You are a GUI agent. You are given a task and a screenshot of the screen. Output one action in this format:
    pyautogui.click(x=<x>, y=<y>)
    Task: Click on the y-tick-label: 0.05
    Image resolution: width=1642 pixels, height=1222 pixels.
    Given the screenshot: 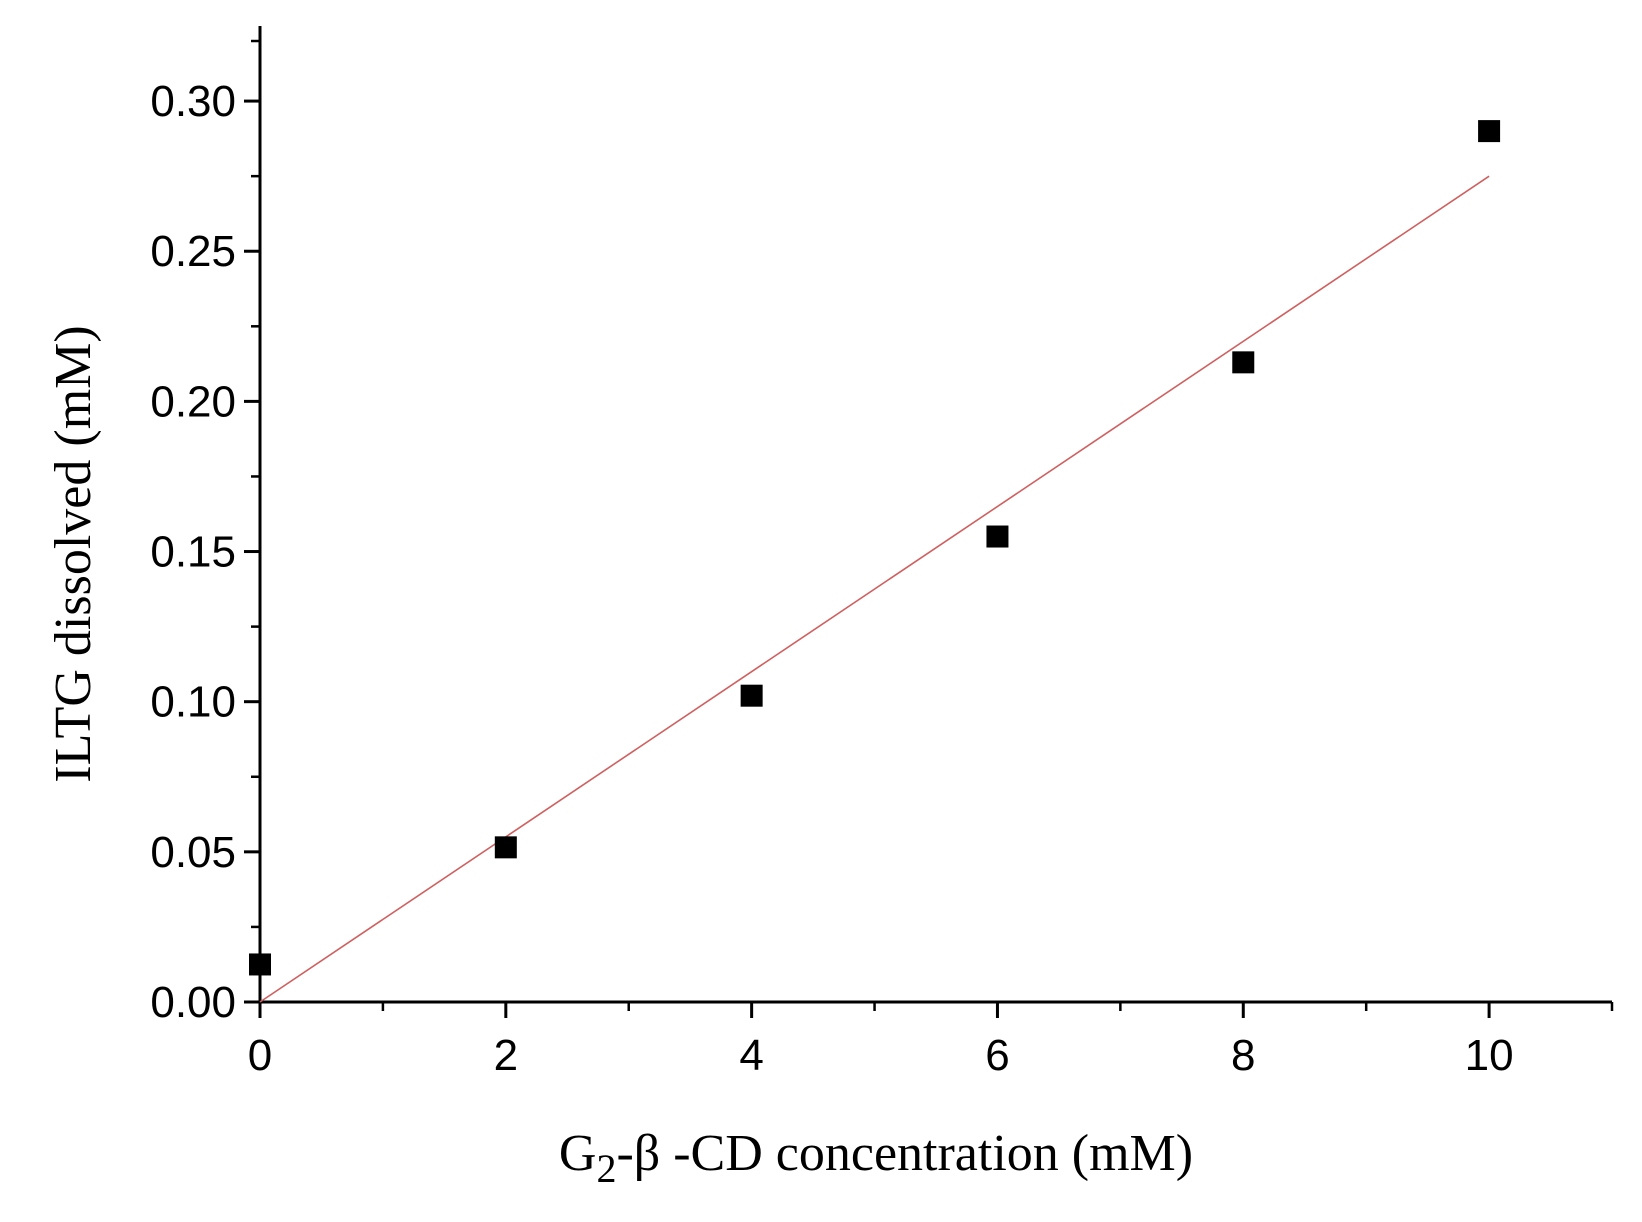 What is the action you would take?
    pyautogui.click(x=193, y=852)
    